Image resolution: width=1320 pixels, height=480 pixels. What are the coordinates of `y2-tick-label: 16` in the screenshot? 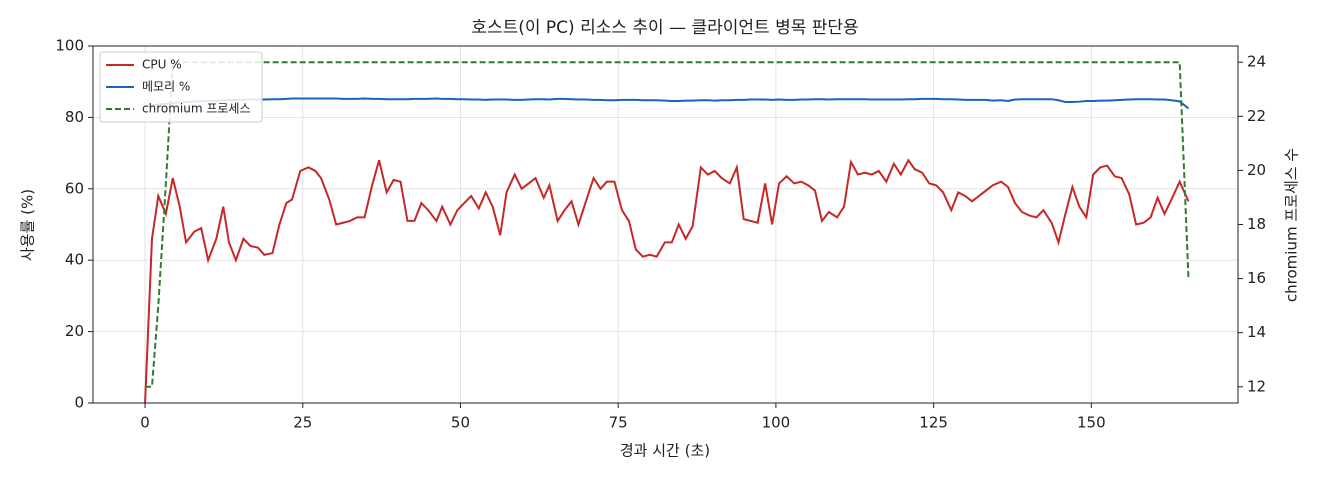 It's located at (1256, 278).